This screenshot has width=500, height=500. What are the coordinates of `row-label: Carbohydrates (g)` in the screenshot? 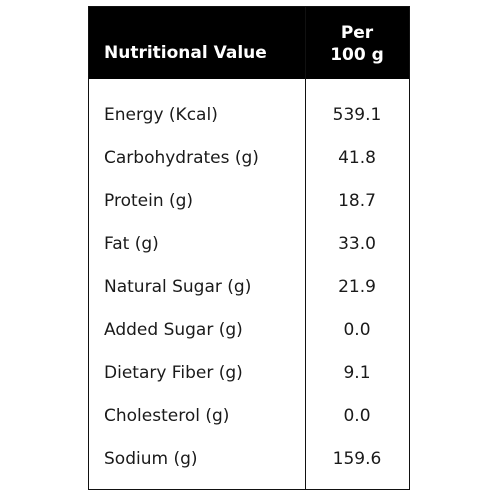 It's located at (181, 158).